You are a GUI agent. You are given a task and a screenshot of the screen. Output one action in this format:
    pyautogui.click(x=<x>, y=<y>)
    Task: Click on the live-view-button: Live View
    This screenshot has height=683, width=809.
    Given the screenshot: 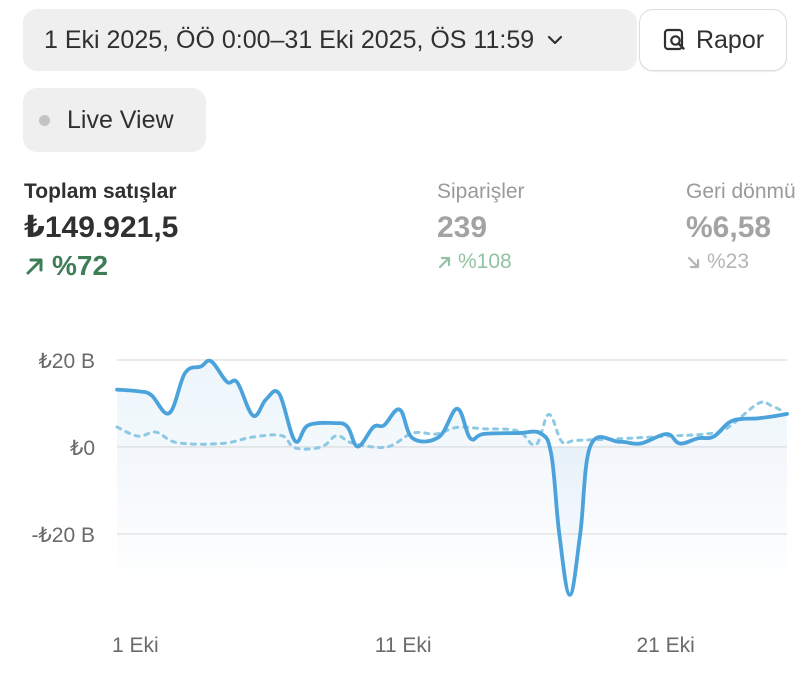 What is the action you would take?
    pyautogui.click(x=114, y=120)
    